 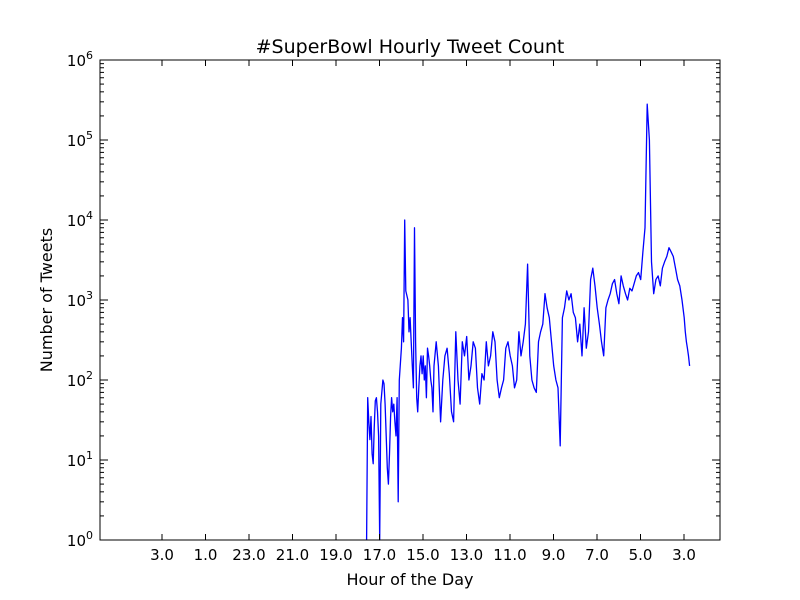 I want to click on x-tick-label: 23.0, so click(x=248, y=555).